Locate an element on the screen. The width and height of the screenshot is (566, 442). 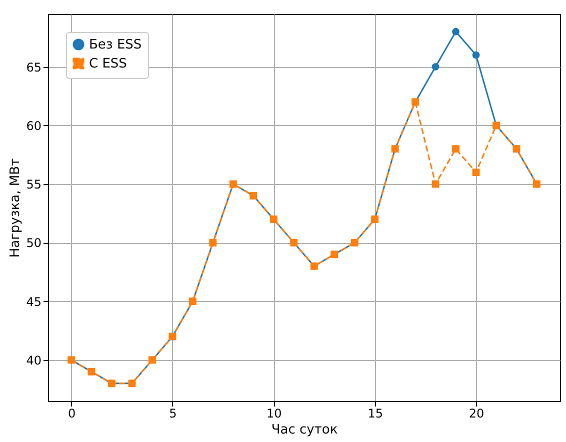
legend-label: Без ESS is located at coordinates (115, 45).